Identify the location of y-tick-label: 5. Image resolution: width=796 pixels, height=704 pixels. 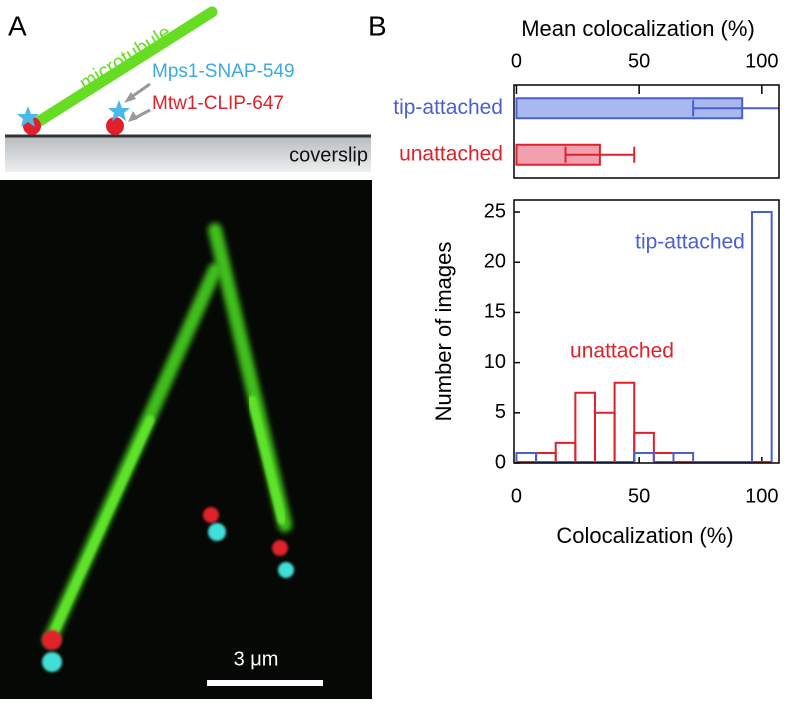
(500, 412).